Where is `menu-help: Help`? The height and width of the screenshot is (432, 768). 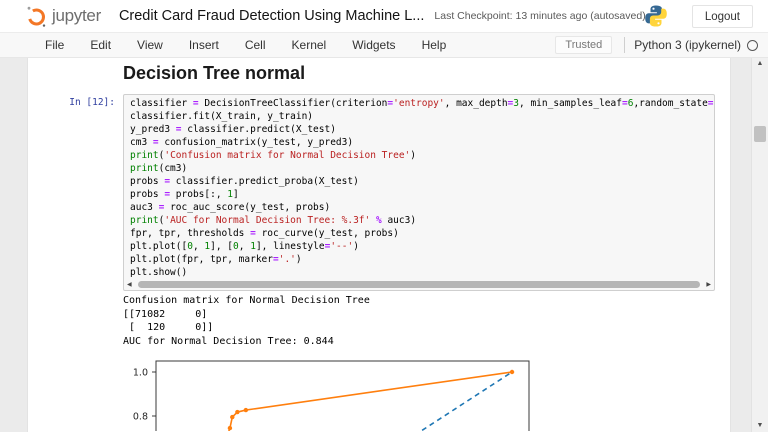
menu-help: Help is located at coordinates (434, 45).